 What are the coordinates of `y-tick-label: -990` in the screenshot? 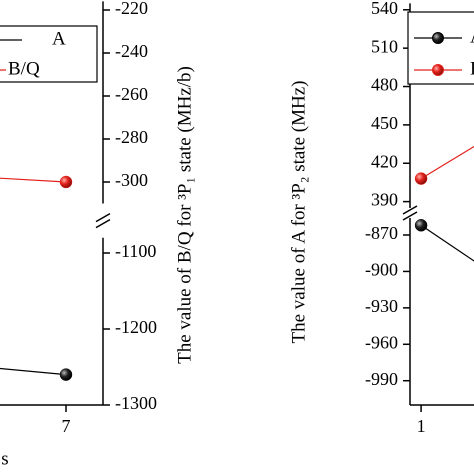 It's located at (381, 379).